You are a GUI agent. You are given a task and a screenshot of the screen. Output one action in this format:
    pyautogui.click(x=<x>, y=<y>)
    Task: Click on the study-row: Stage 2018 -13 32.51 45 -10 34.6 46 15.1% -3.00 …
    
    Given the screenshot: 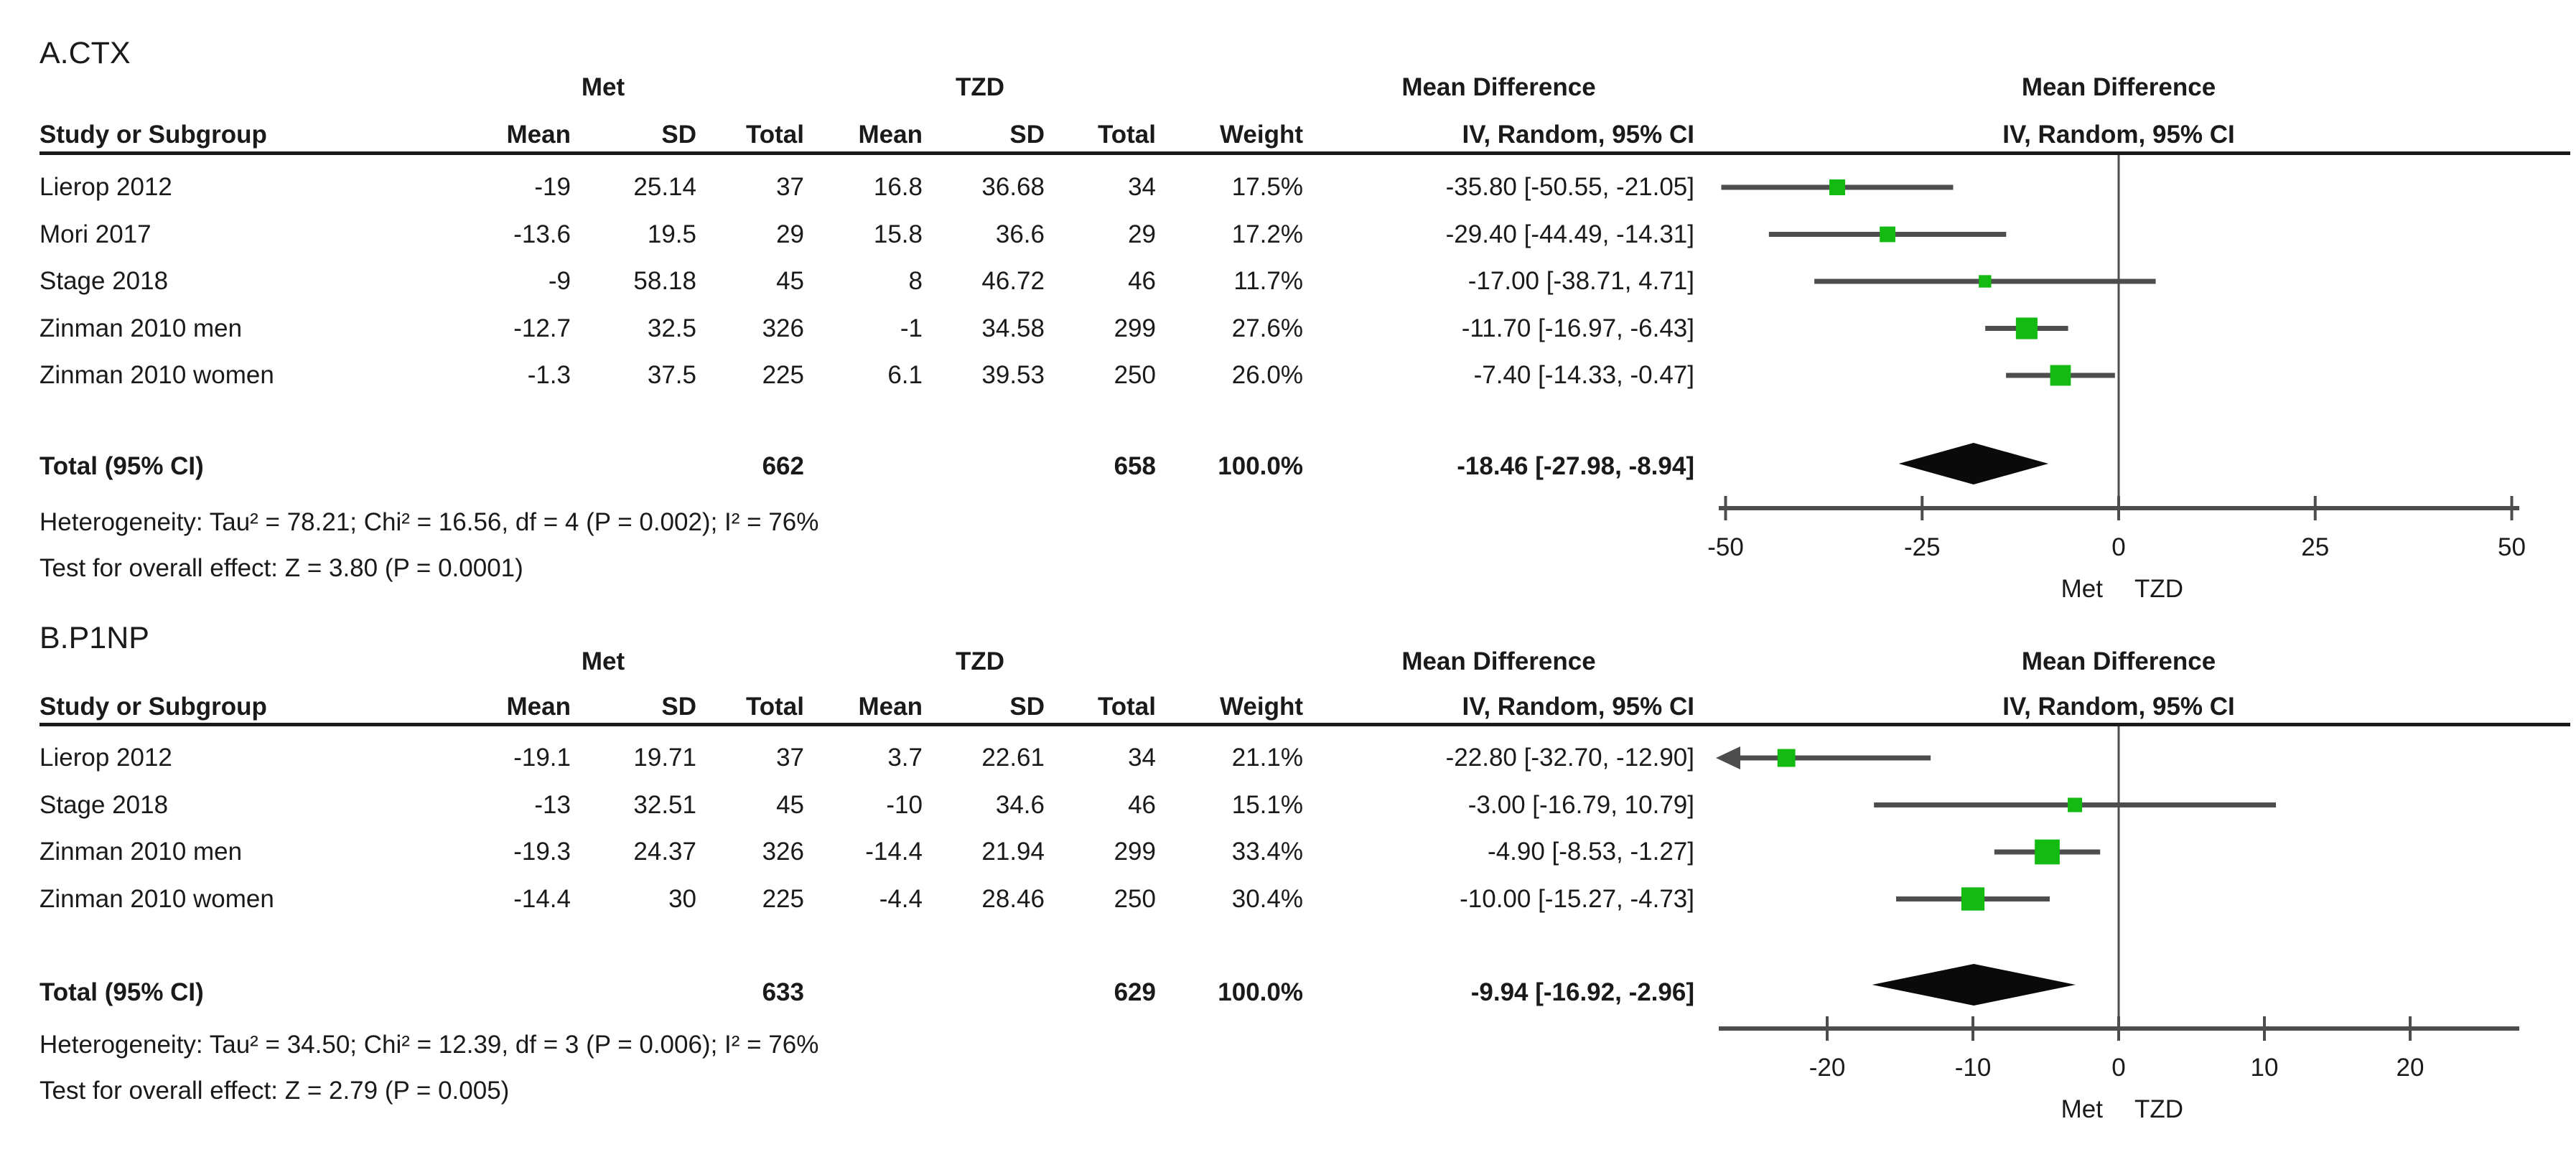 What is the action you would take?
    pyautogui.click(x=866, y=805)
    